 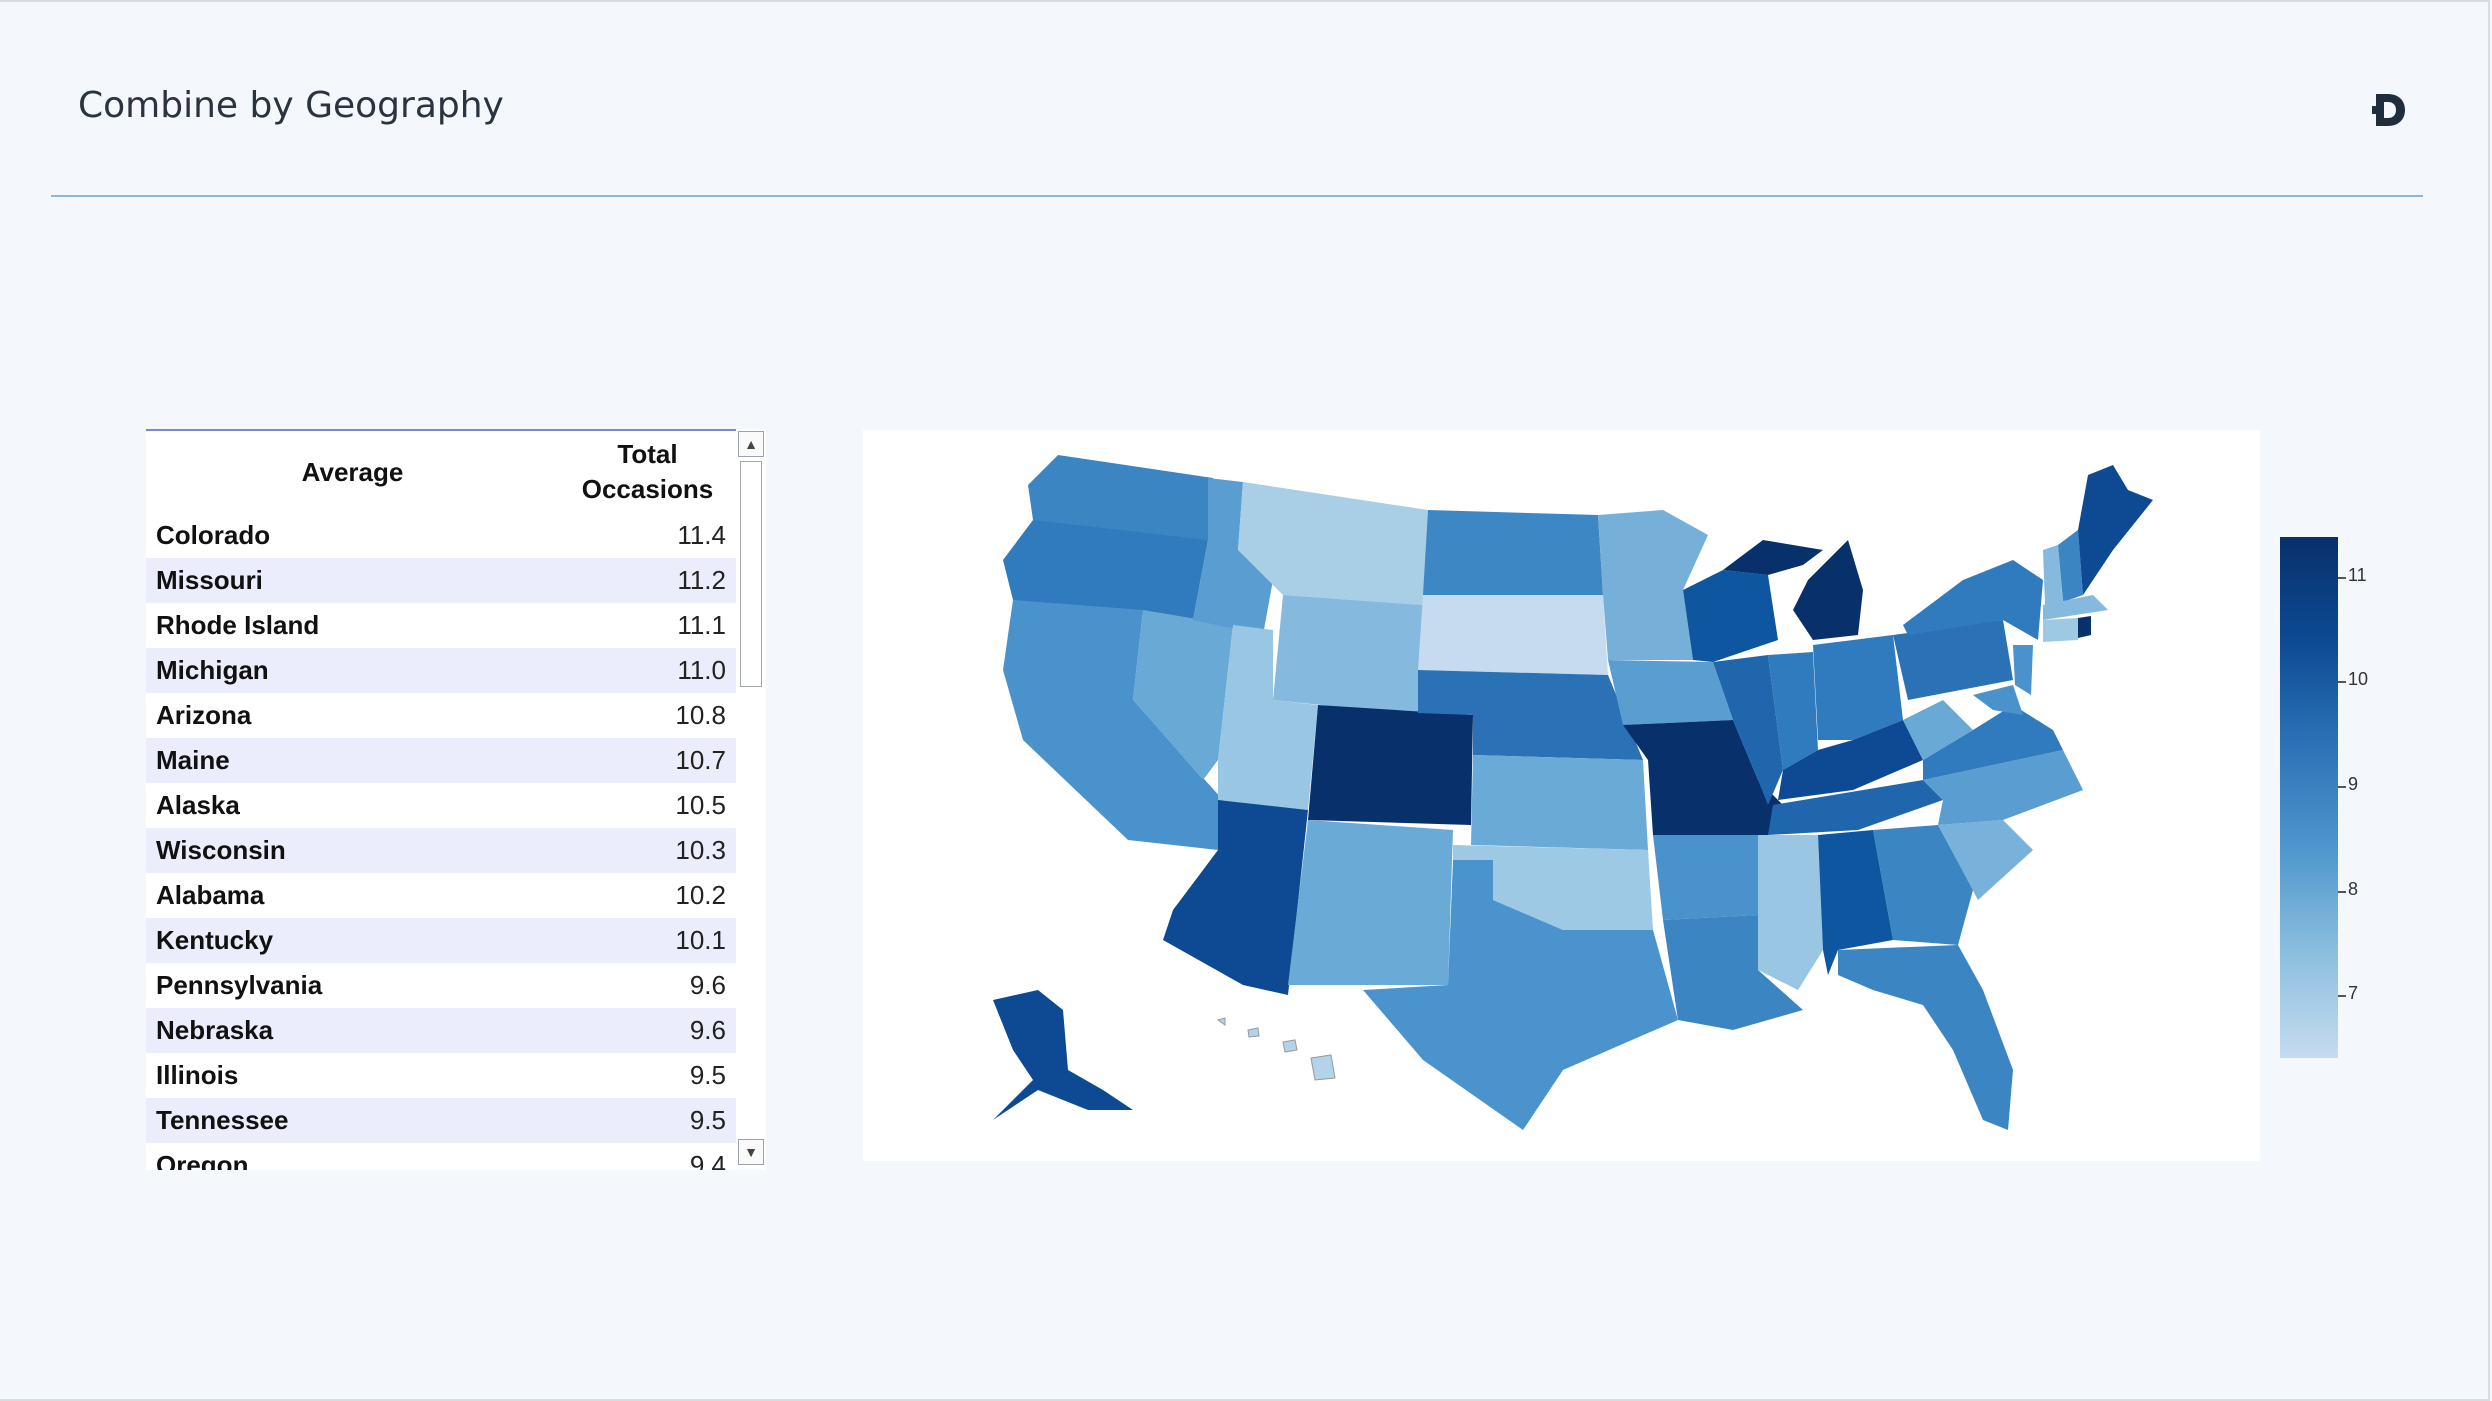 What do you see at coordinates (701, 535) in the screenshot?
I see `value-cell: 11.4` at bounding box center [701, 535].